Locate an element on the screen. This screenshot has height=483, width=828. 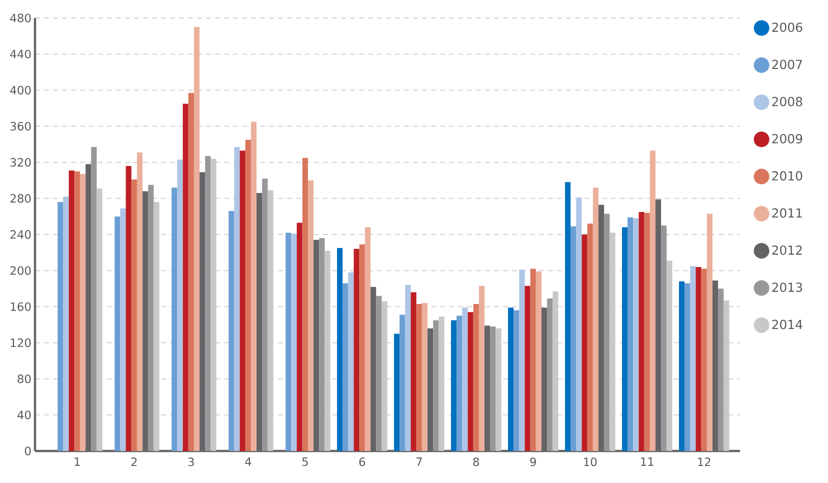
y-tick-label: 240 is located at coordinates (20, 234).